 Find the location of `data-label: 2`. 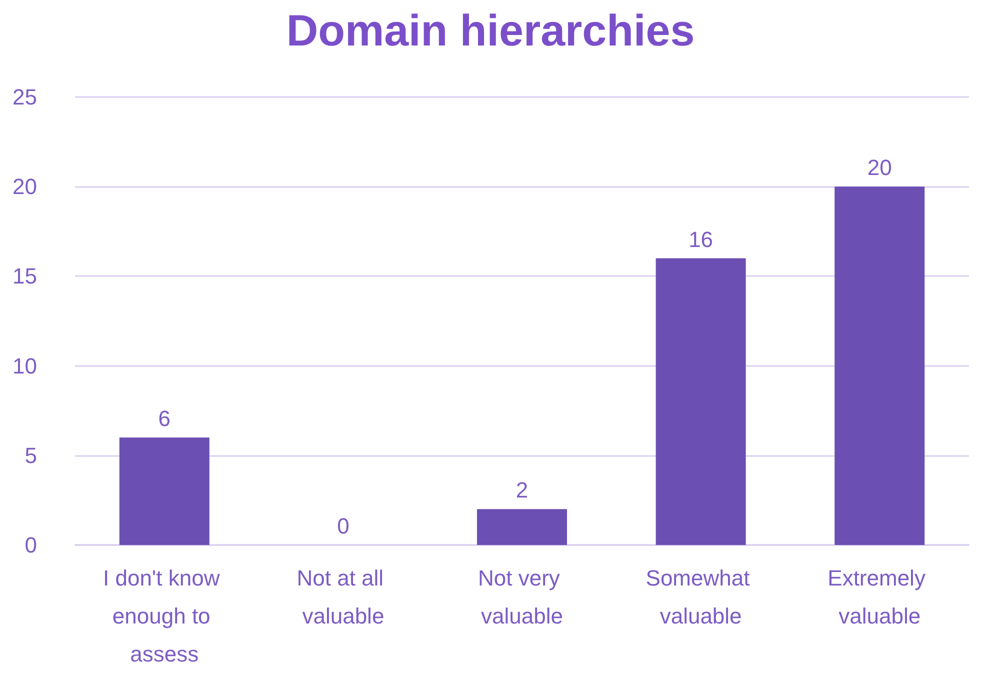

data-label: 2 is located at coordinates (522, 490).